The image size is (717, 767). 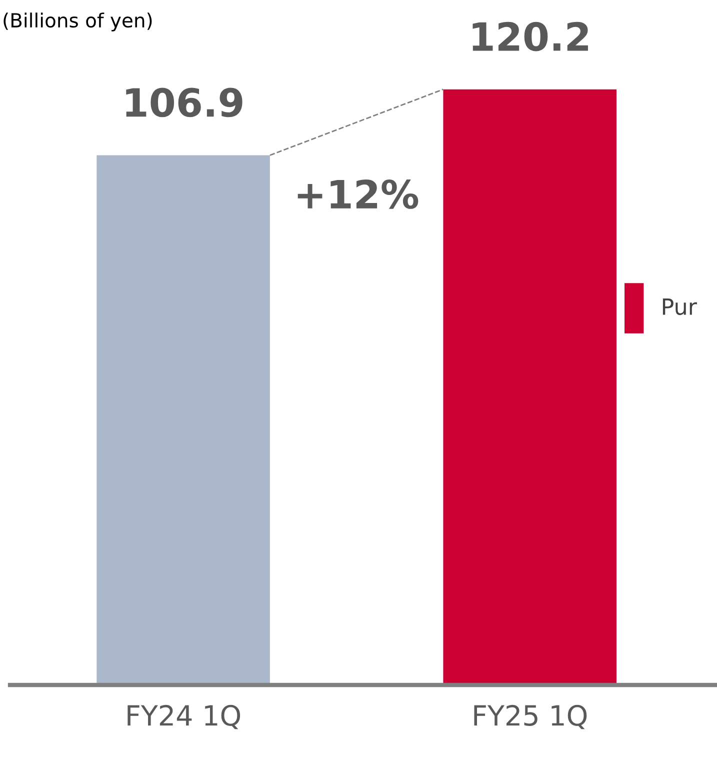 I want to click on legend-label: Pur, so click(x=679, y=307).